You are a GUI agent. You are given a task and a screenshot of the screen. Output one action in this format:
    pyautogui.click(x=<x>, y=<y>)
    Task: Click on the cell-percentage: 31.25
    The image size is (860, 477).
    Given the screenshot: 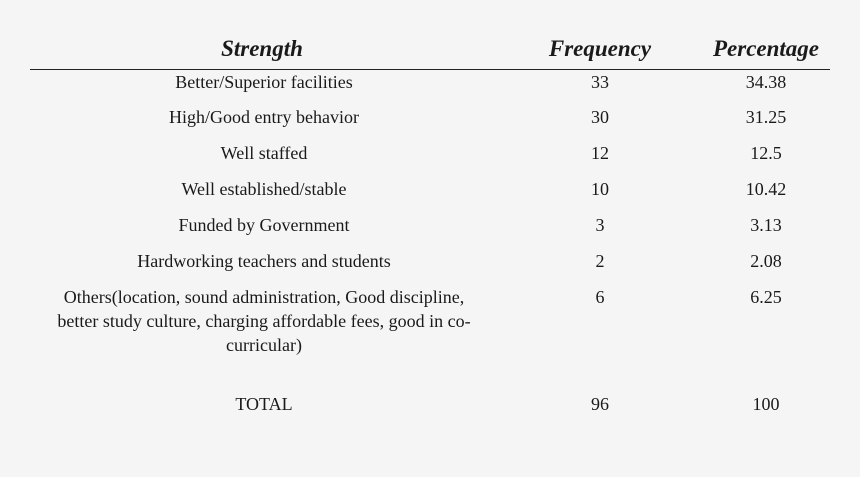 What is the action you would take?
    pyautogui.click(x=766, y=117)
    